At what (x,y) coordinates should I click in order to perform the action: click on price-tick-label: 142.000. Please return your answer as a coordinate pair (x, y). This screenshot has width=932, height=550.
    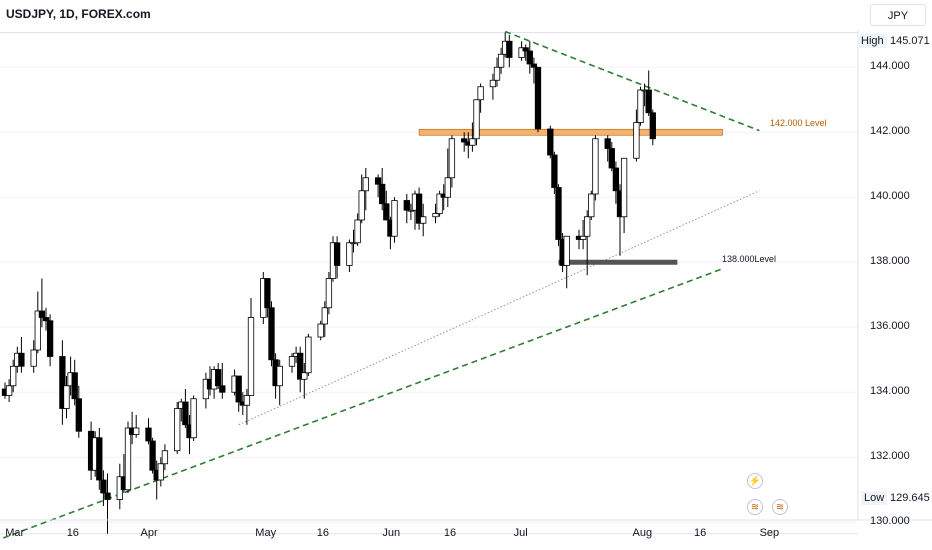
    Looking at the image, I should click on (890, 131).